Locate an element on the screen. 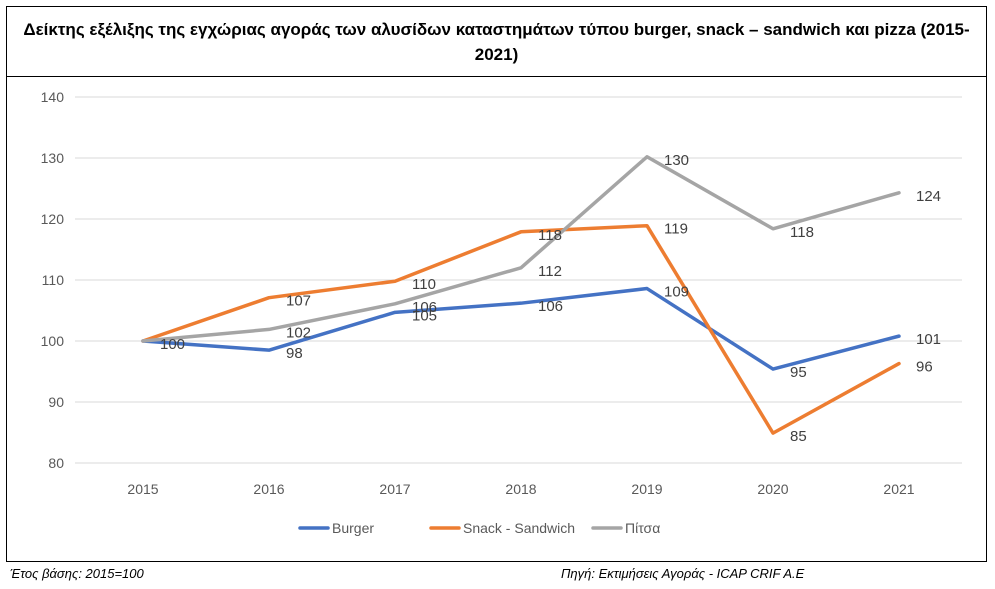 This screenshot has width=995, height=589. x-tick-label: 2015 is located at coordinates (142, 489).